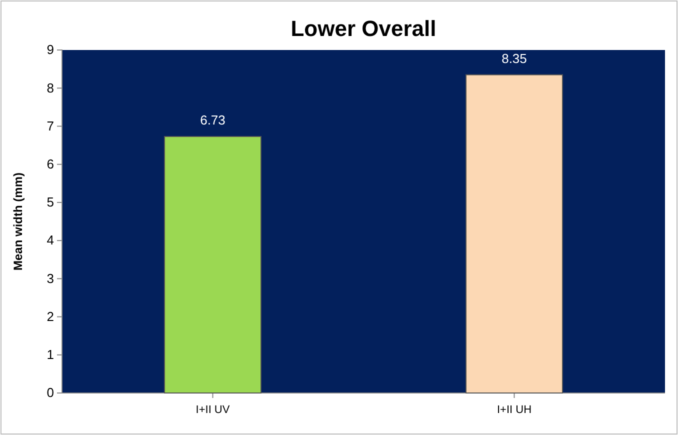 This screenshot has width=678, height=435. I want to click on y-tick-label: 3, so click(50, 278).